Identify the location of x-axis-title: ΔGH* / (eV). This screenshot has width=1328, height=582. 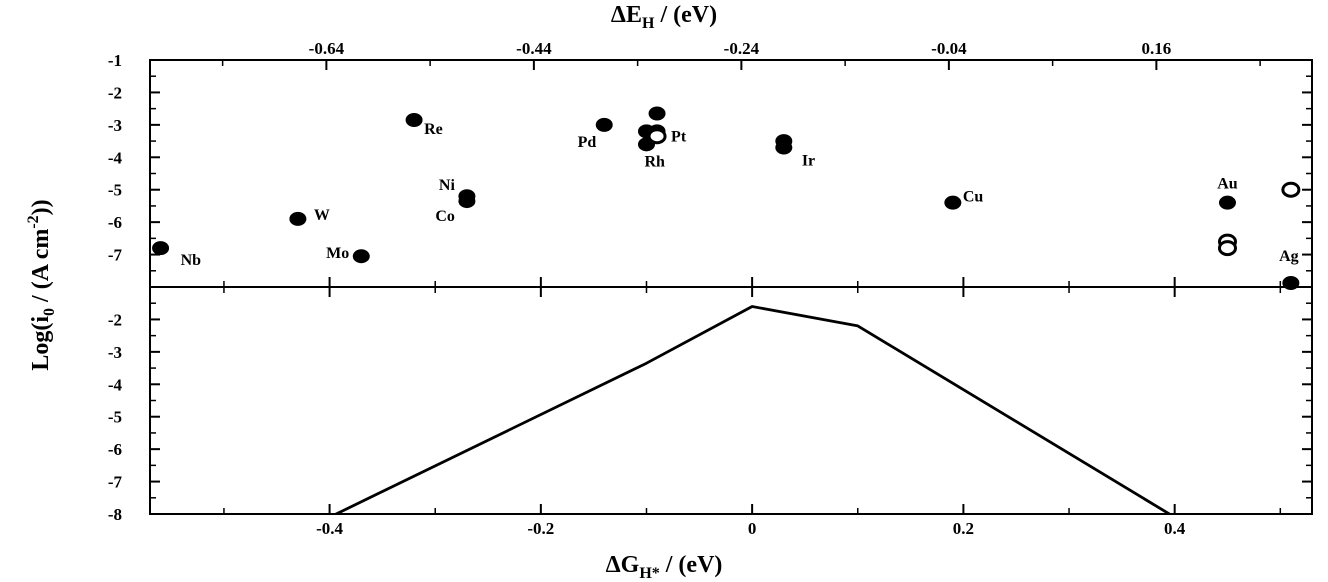
(664, 567).